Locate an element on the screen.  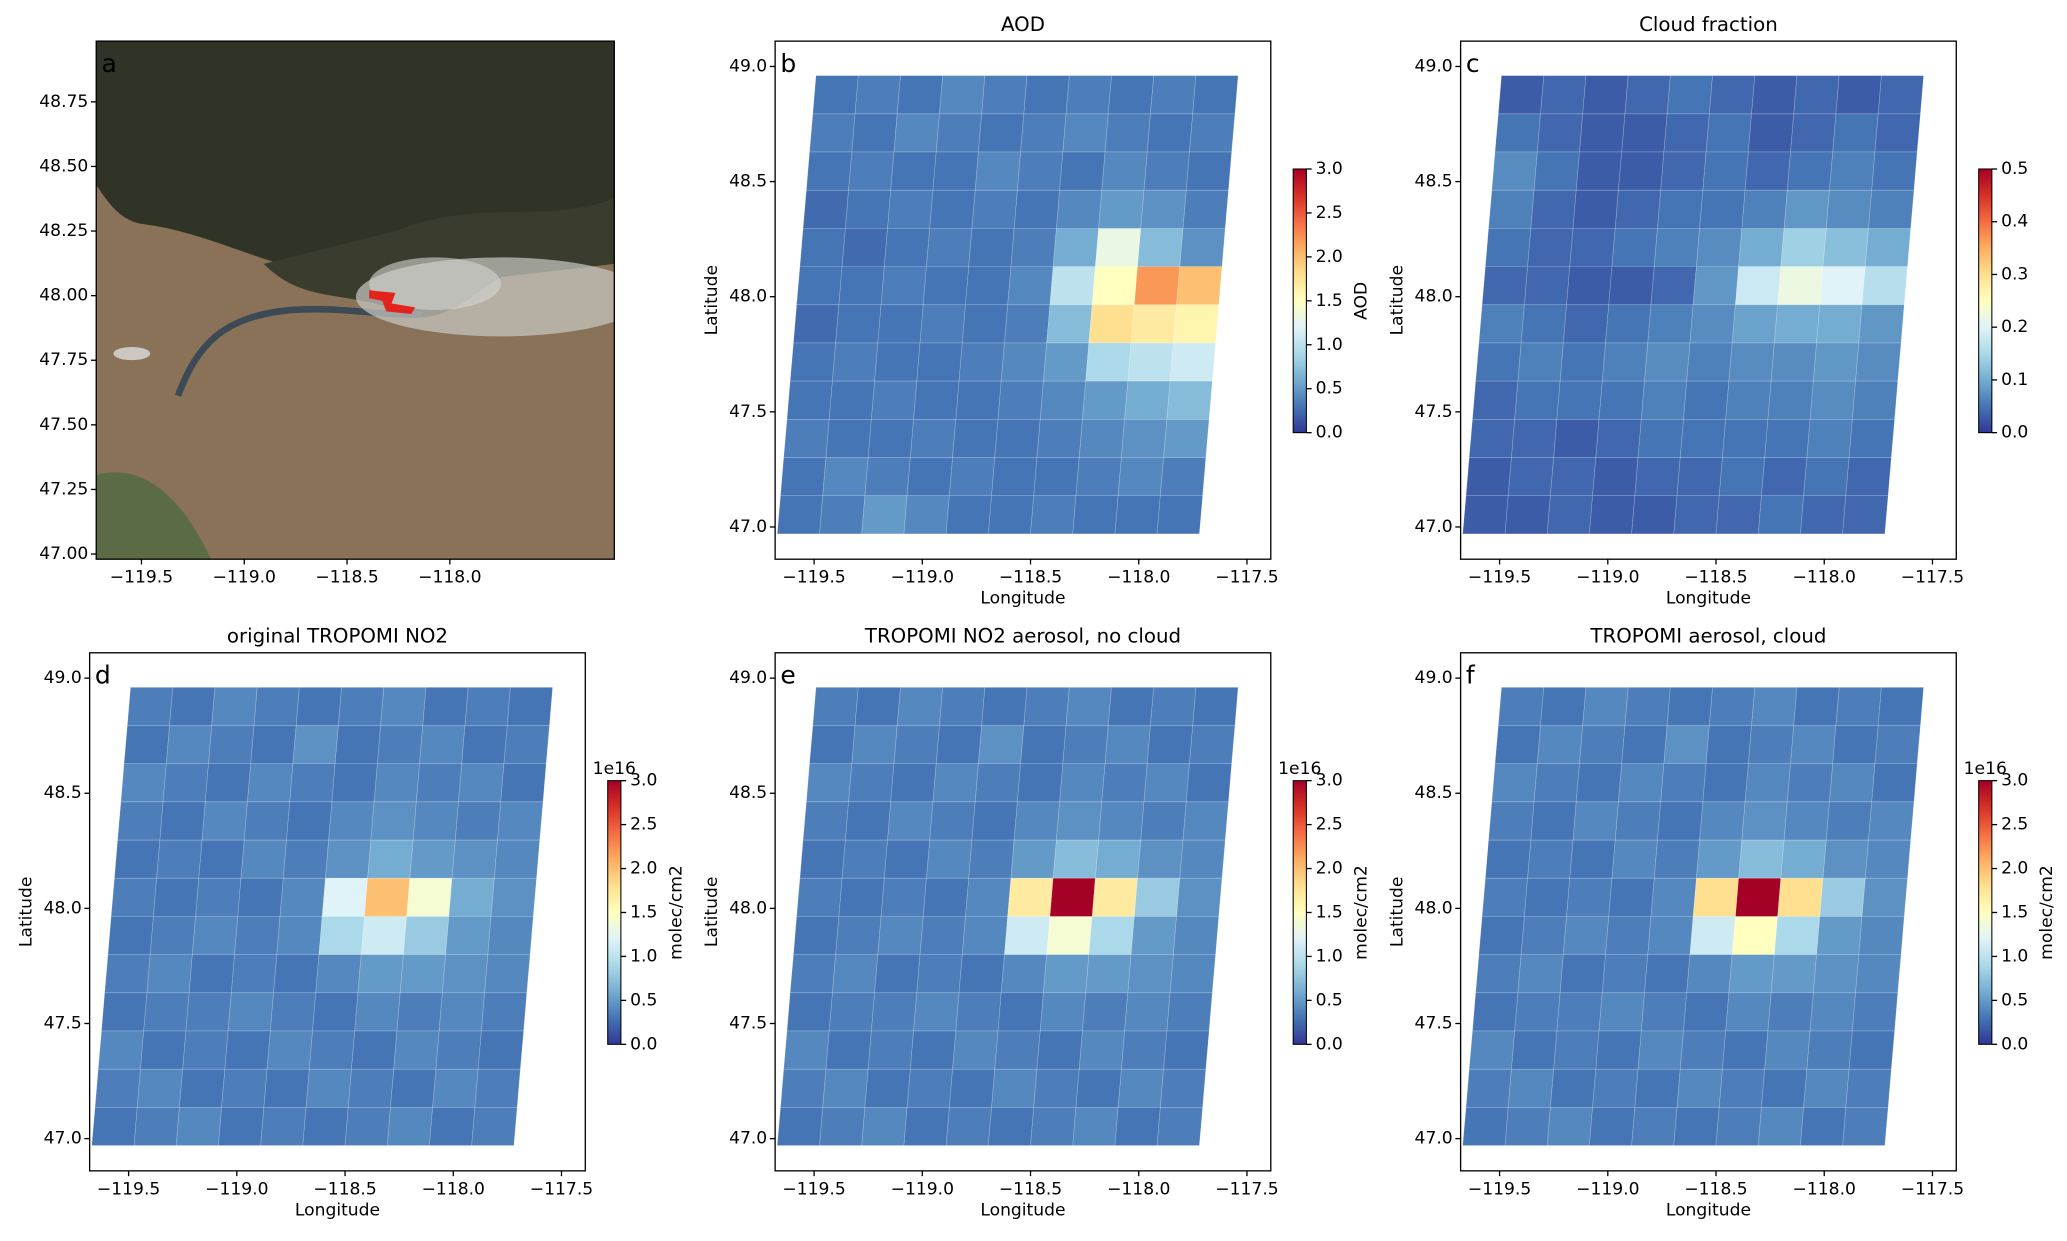
colorbar-tick-label: 1.5 is located at coordinates (643, 912).